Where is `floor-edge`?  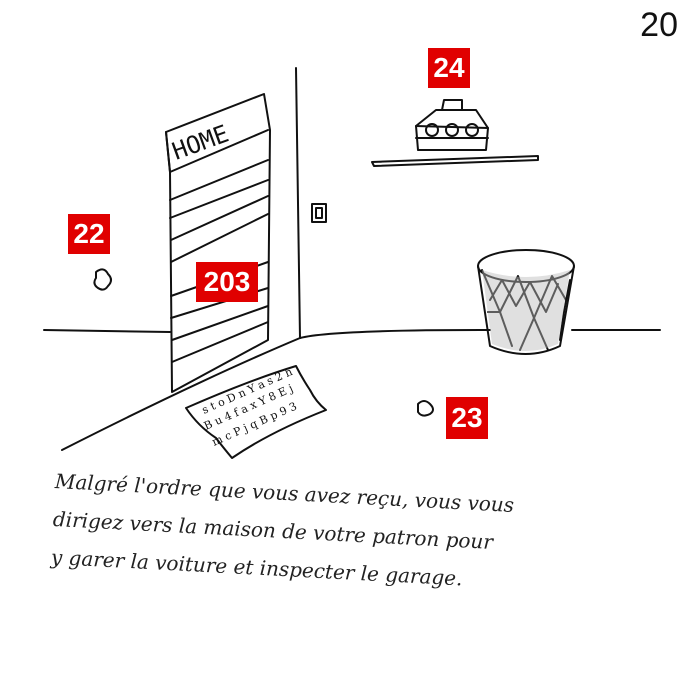 floor-edge is located at coordinates (181, 394).